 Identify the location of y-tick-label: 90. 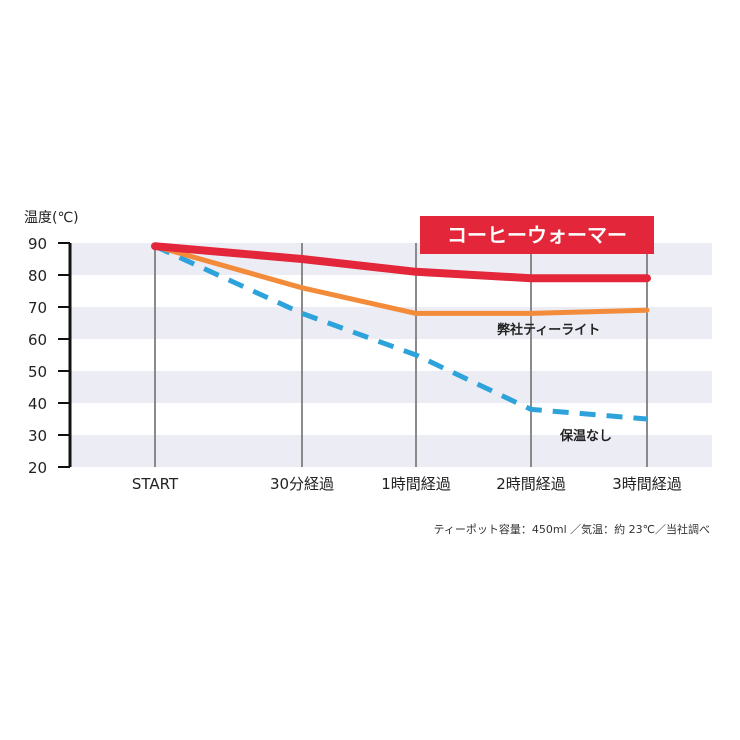
(37, 244).